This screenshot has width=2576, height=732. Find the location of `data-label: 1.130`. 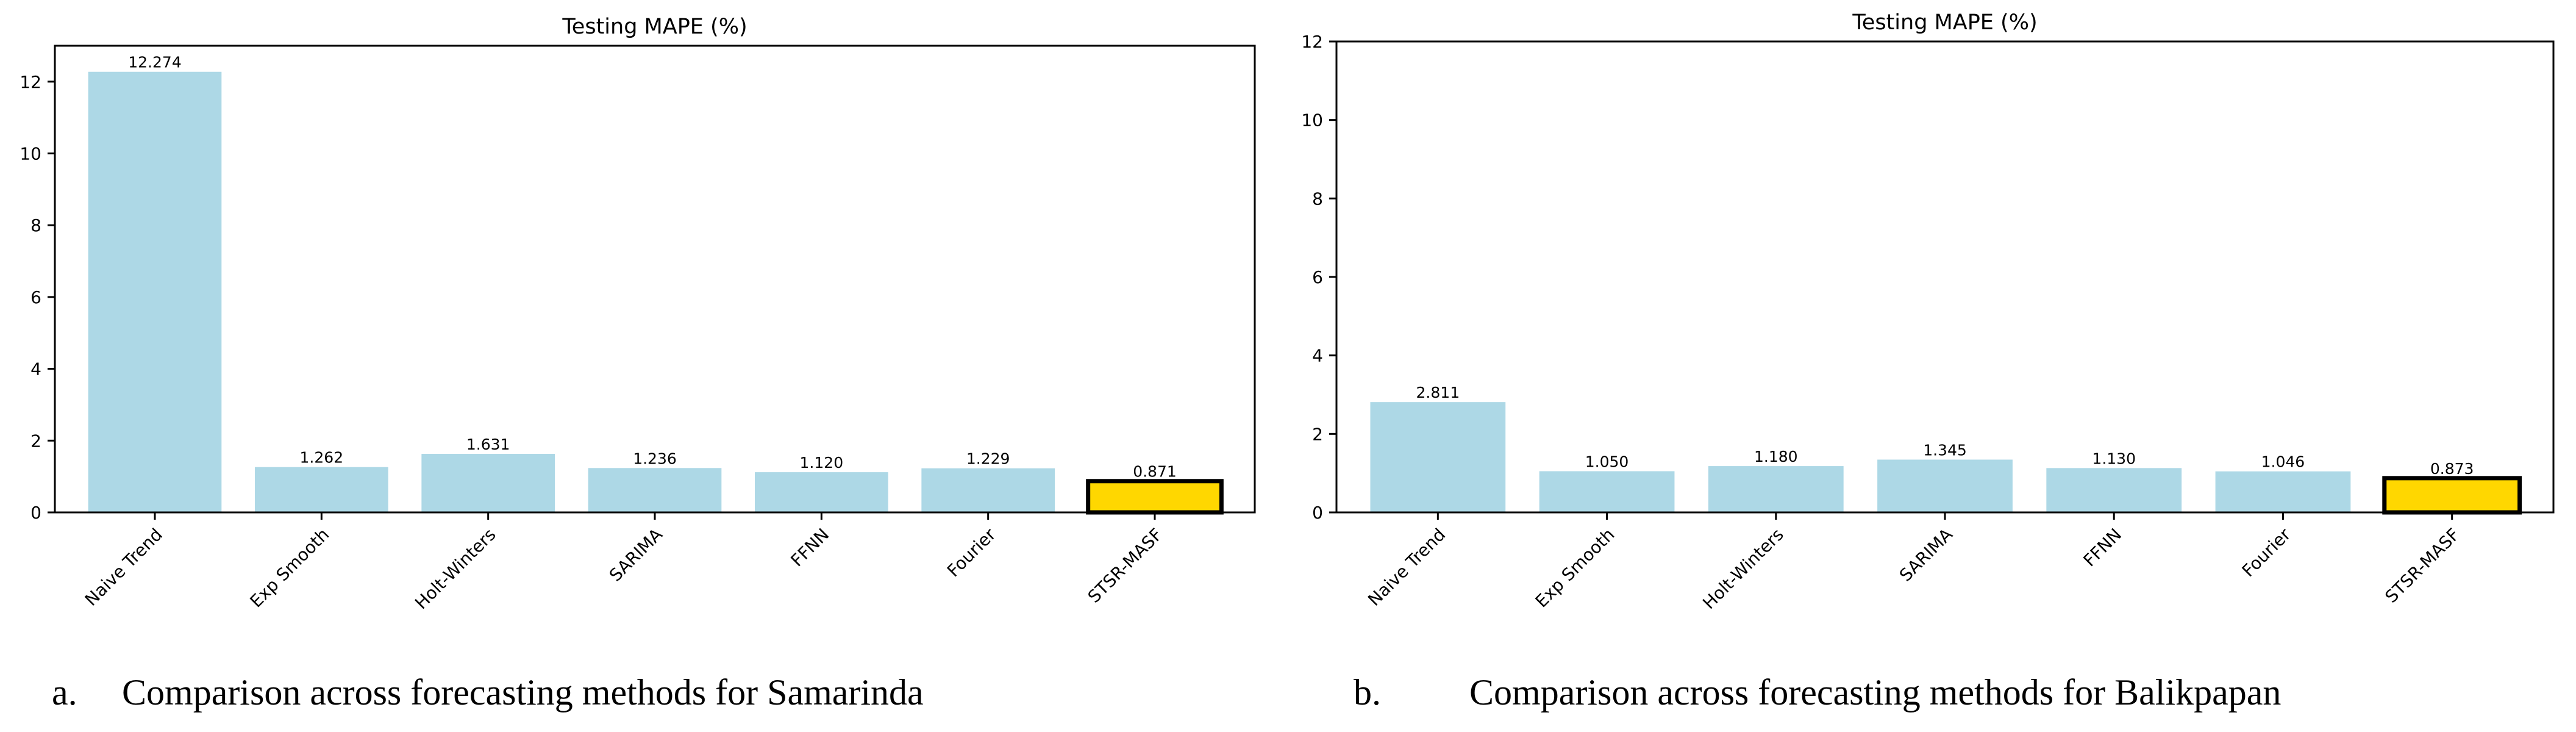

data-label: 1.130 is located at coordinates (2114, 458).